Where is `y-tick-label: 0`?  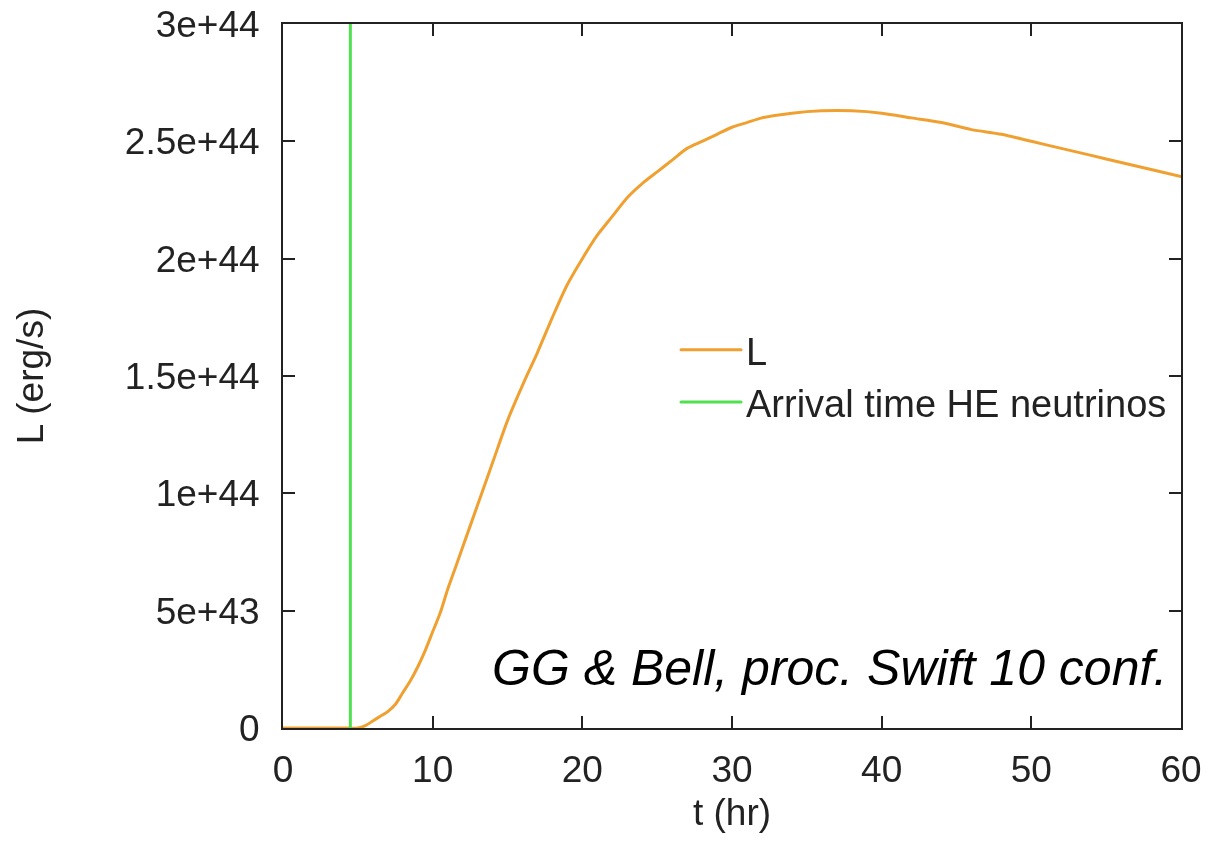
y-tick-label: 0 is located at coordinates (249, 728).